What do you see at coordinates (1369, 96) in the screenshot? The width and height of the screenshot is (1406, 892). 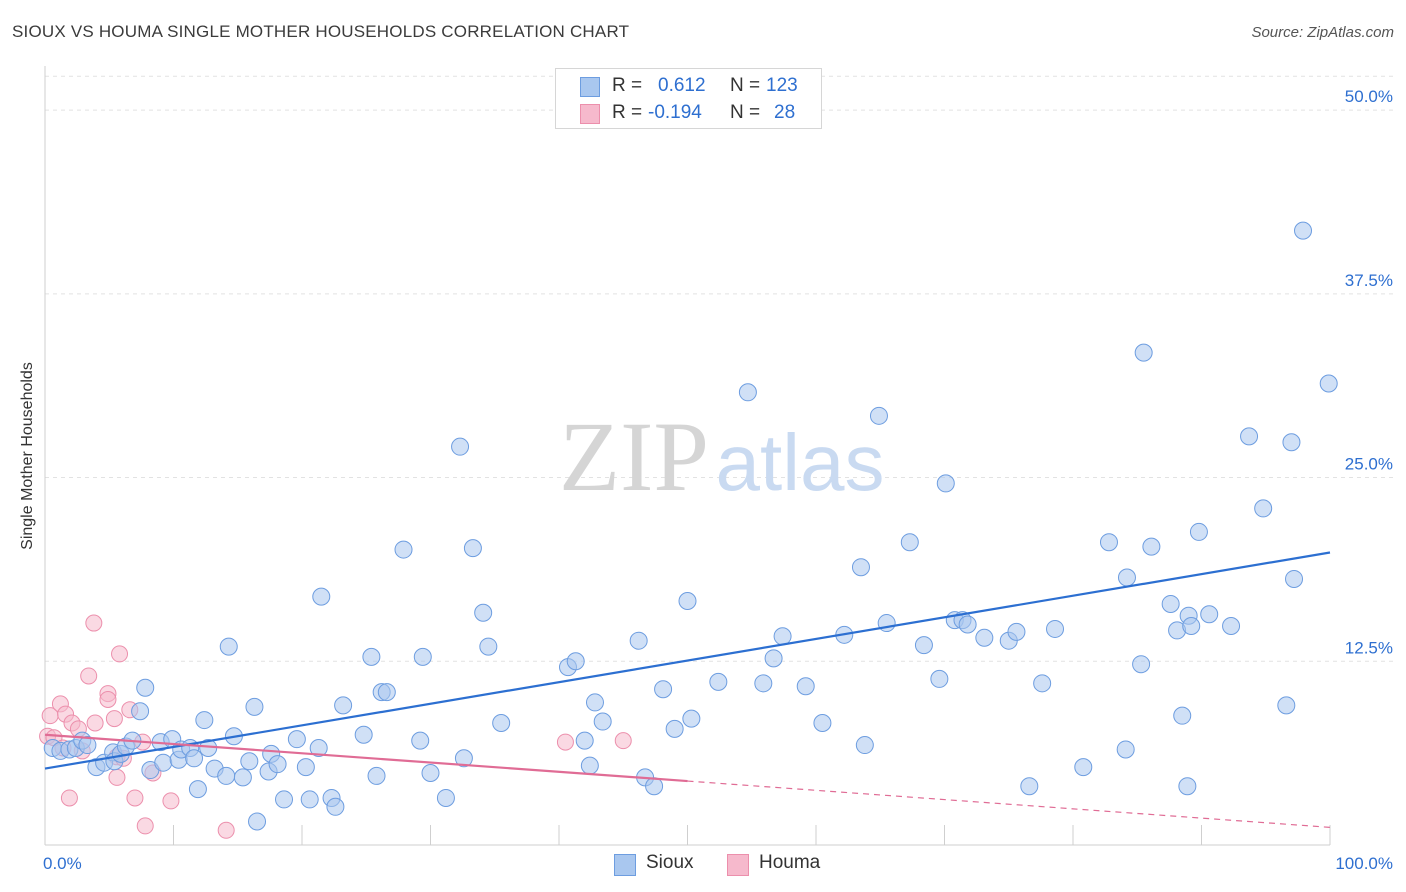 I see `y-tick-label: 50.0%` at bounding box center [1369, 96].